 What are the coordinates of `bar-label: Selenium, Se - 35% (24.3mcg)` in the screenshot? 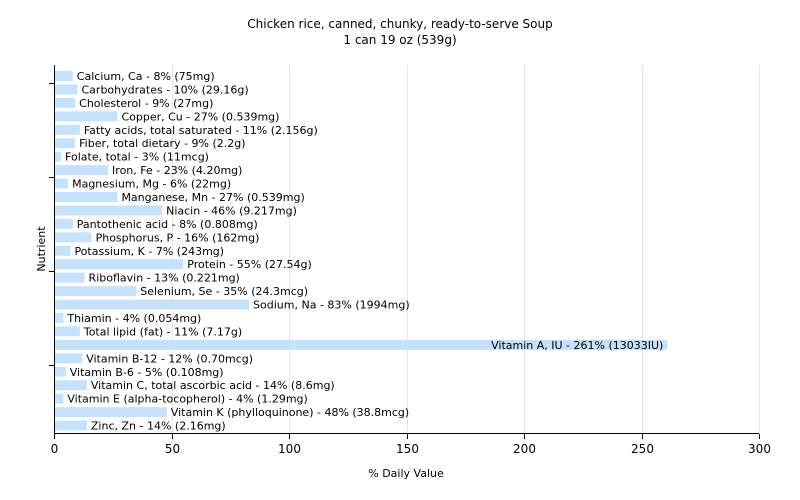 It's located at (224, 291).